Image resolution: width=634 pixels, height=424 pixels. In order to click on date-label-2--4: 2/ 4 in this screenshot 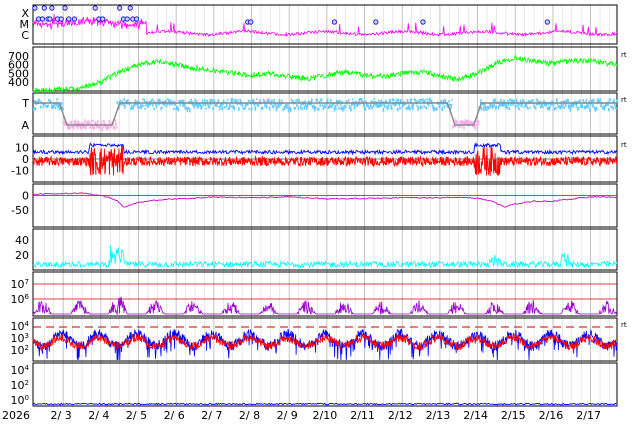, I will do `click(98, 415)`.